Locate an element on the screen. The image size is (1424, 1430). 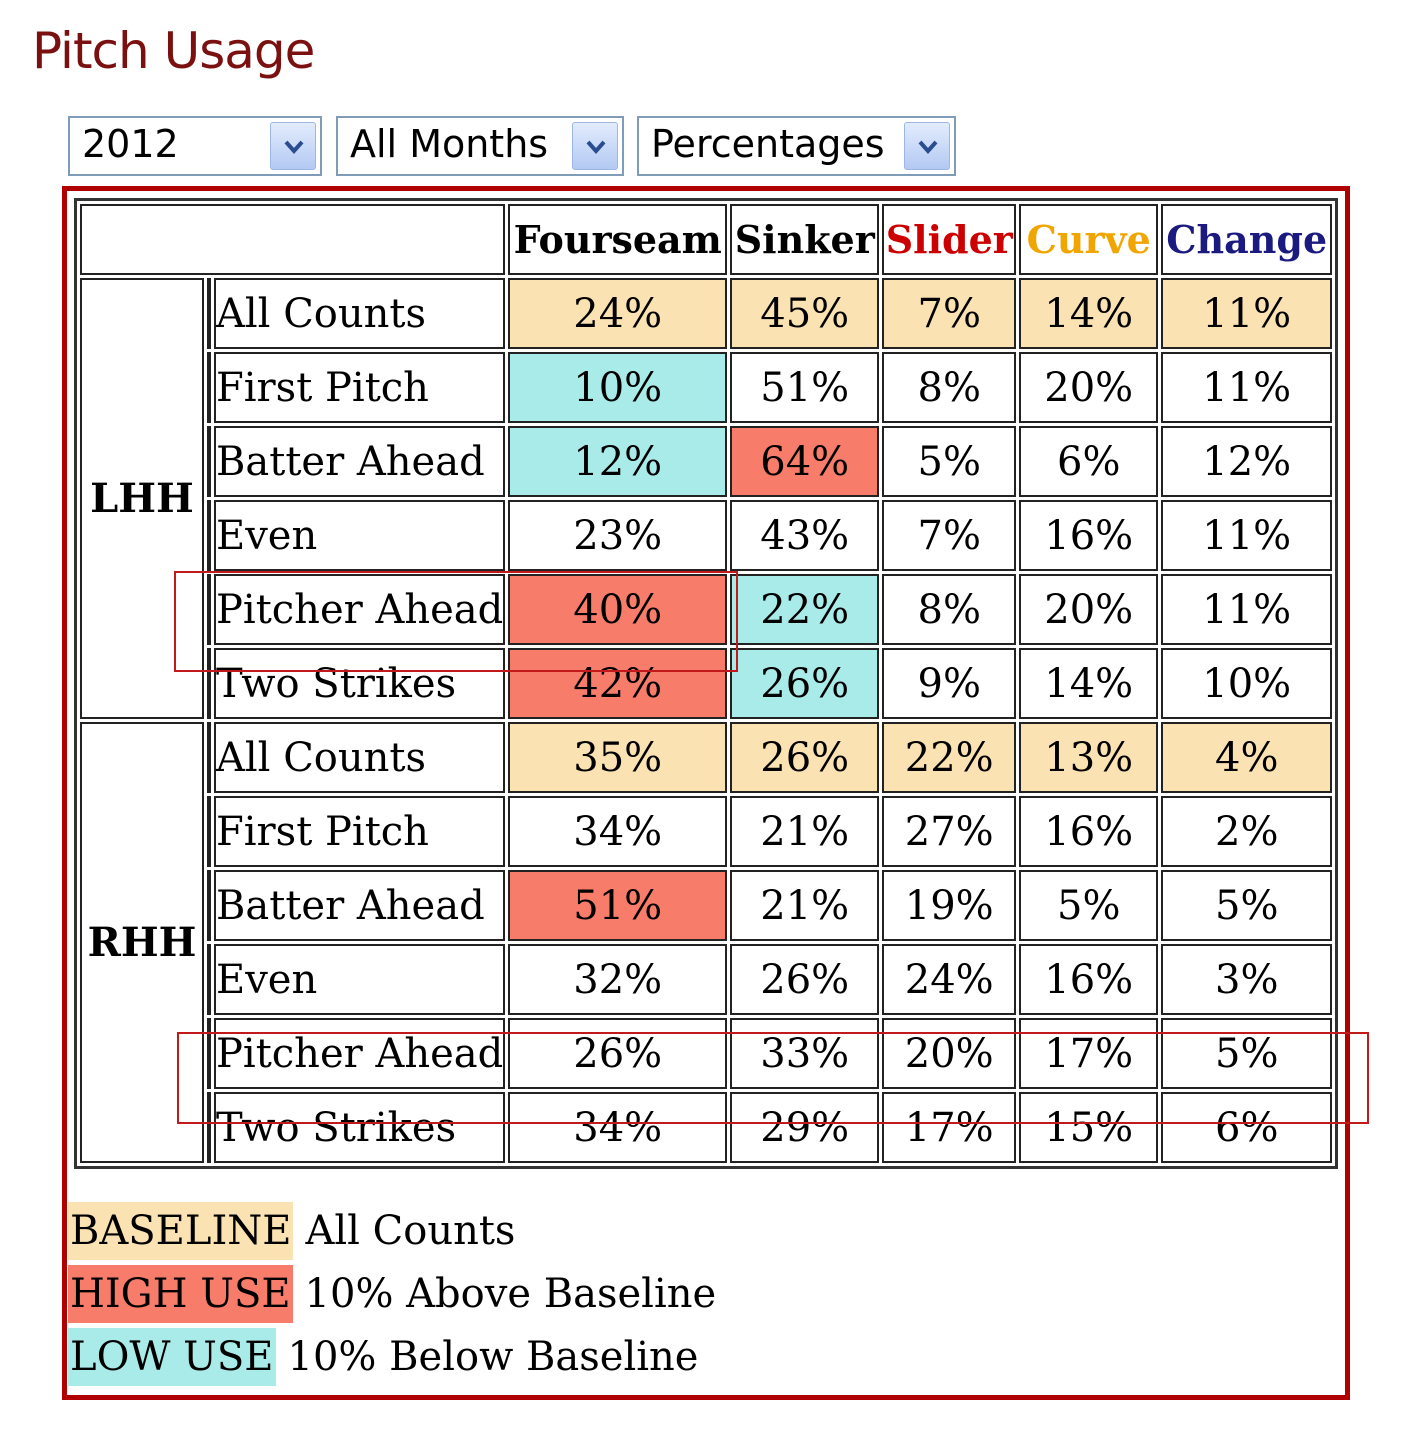
cell-curve: 17% is located at coordinates (1089, 1053).